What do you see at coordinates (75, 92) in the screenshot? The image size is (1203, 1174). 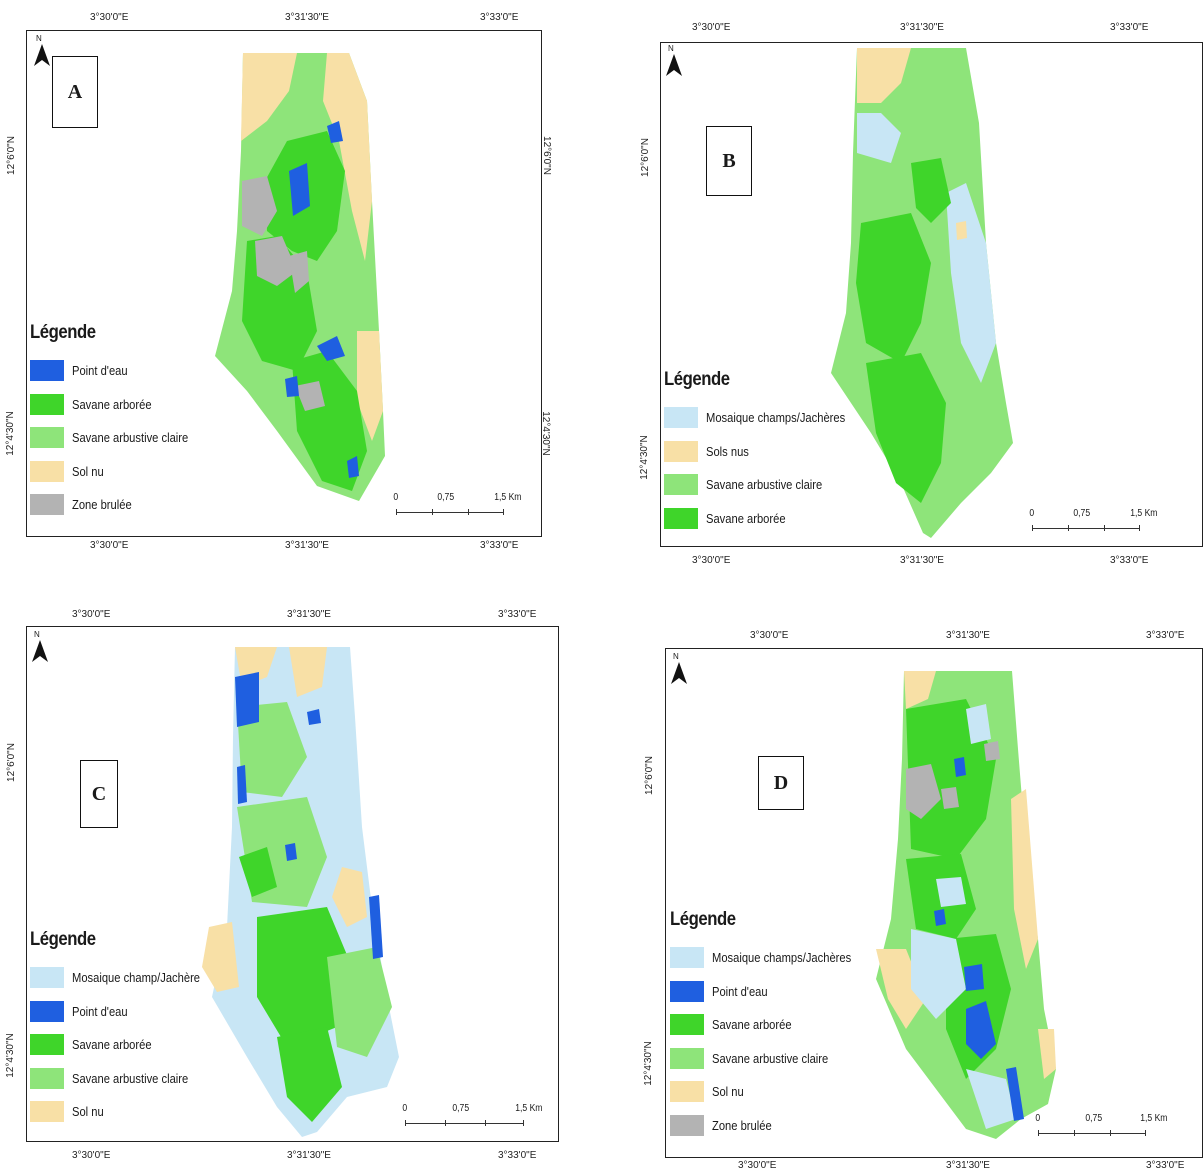 I see `panel-letter: A` at bounding box center [75, 92].